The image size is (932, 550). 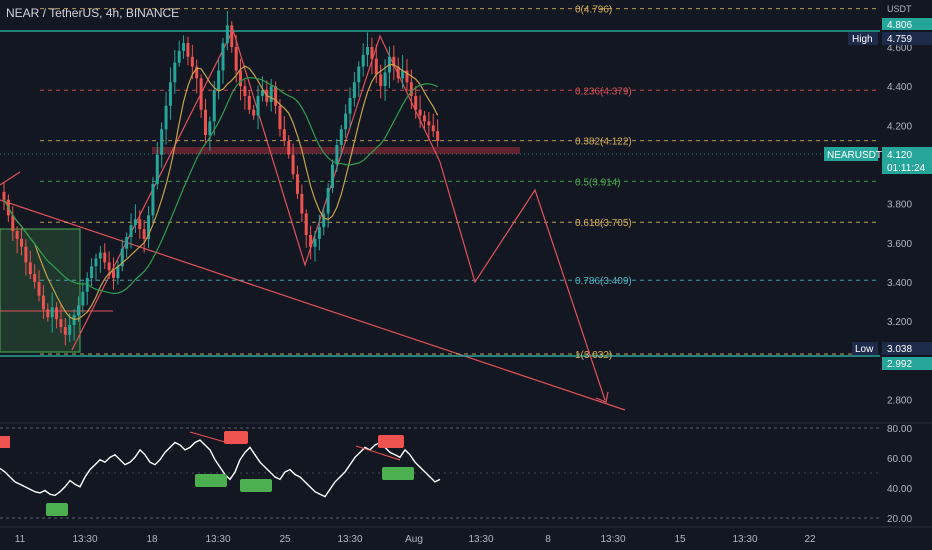 What do you see at coordinates (899, 39) in the screenshot?
I see `high-value-text: 4.759` at bounding box center [899, 39].